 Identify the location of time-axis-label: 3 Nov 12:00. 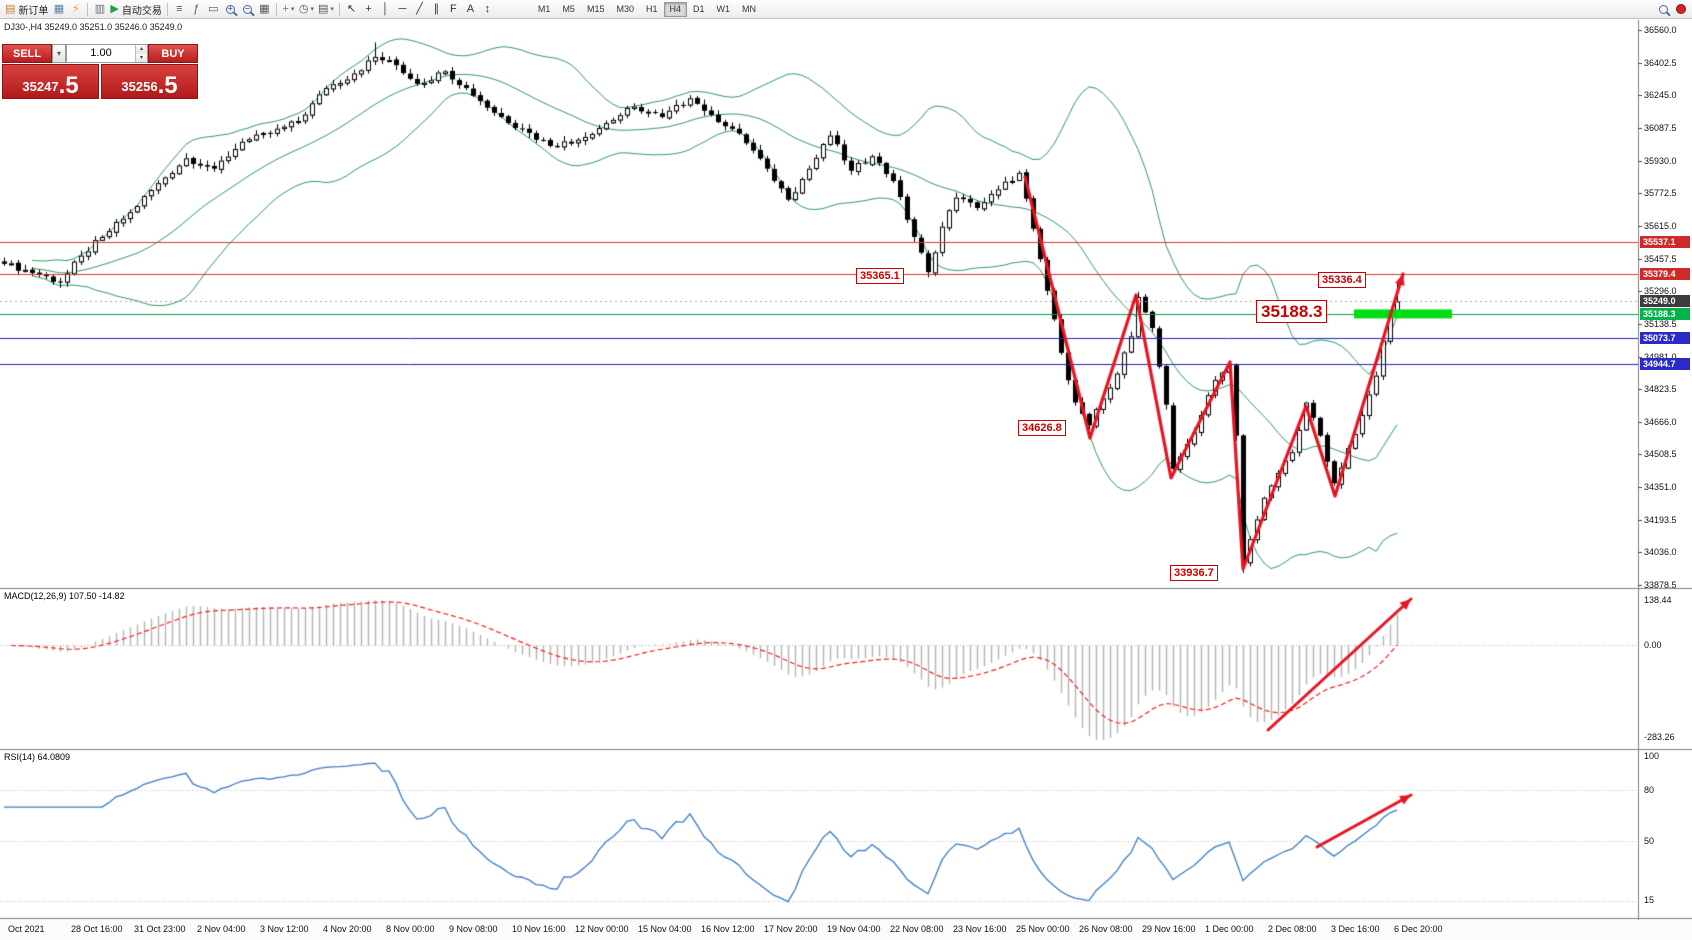
(284, 929).